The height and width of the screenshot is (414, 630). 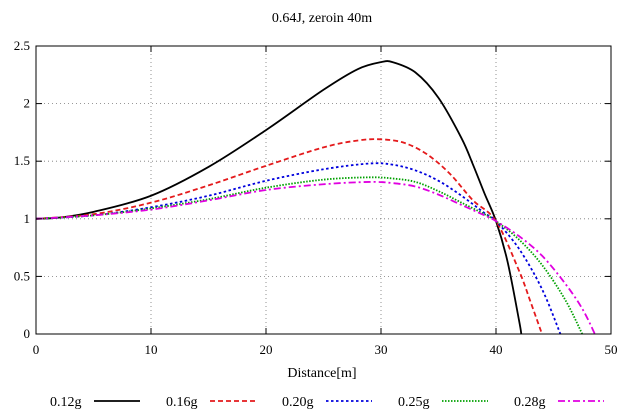 I want to click on y-tick-label: 2, so click(x=27, y=103).